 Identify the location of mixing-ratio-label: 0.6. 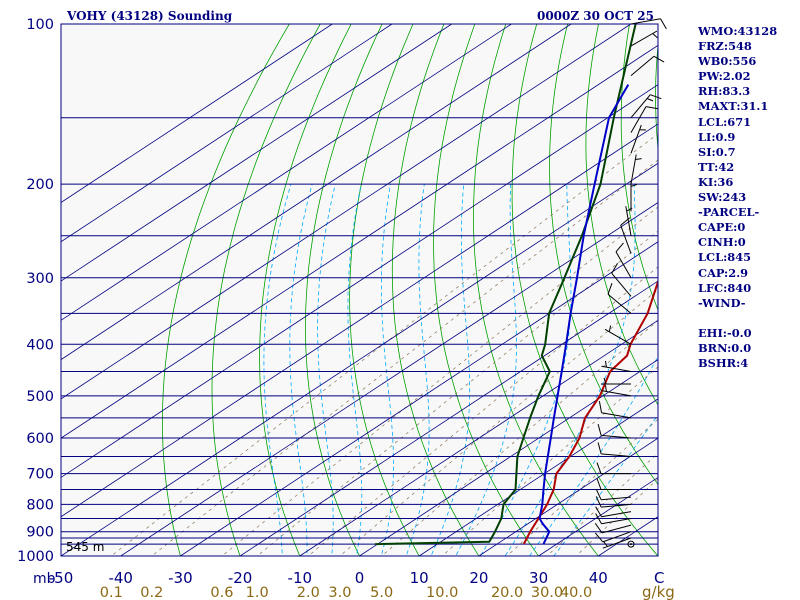
(221, 592).